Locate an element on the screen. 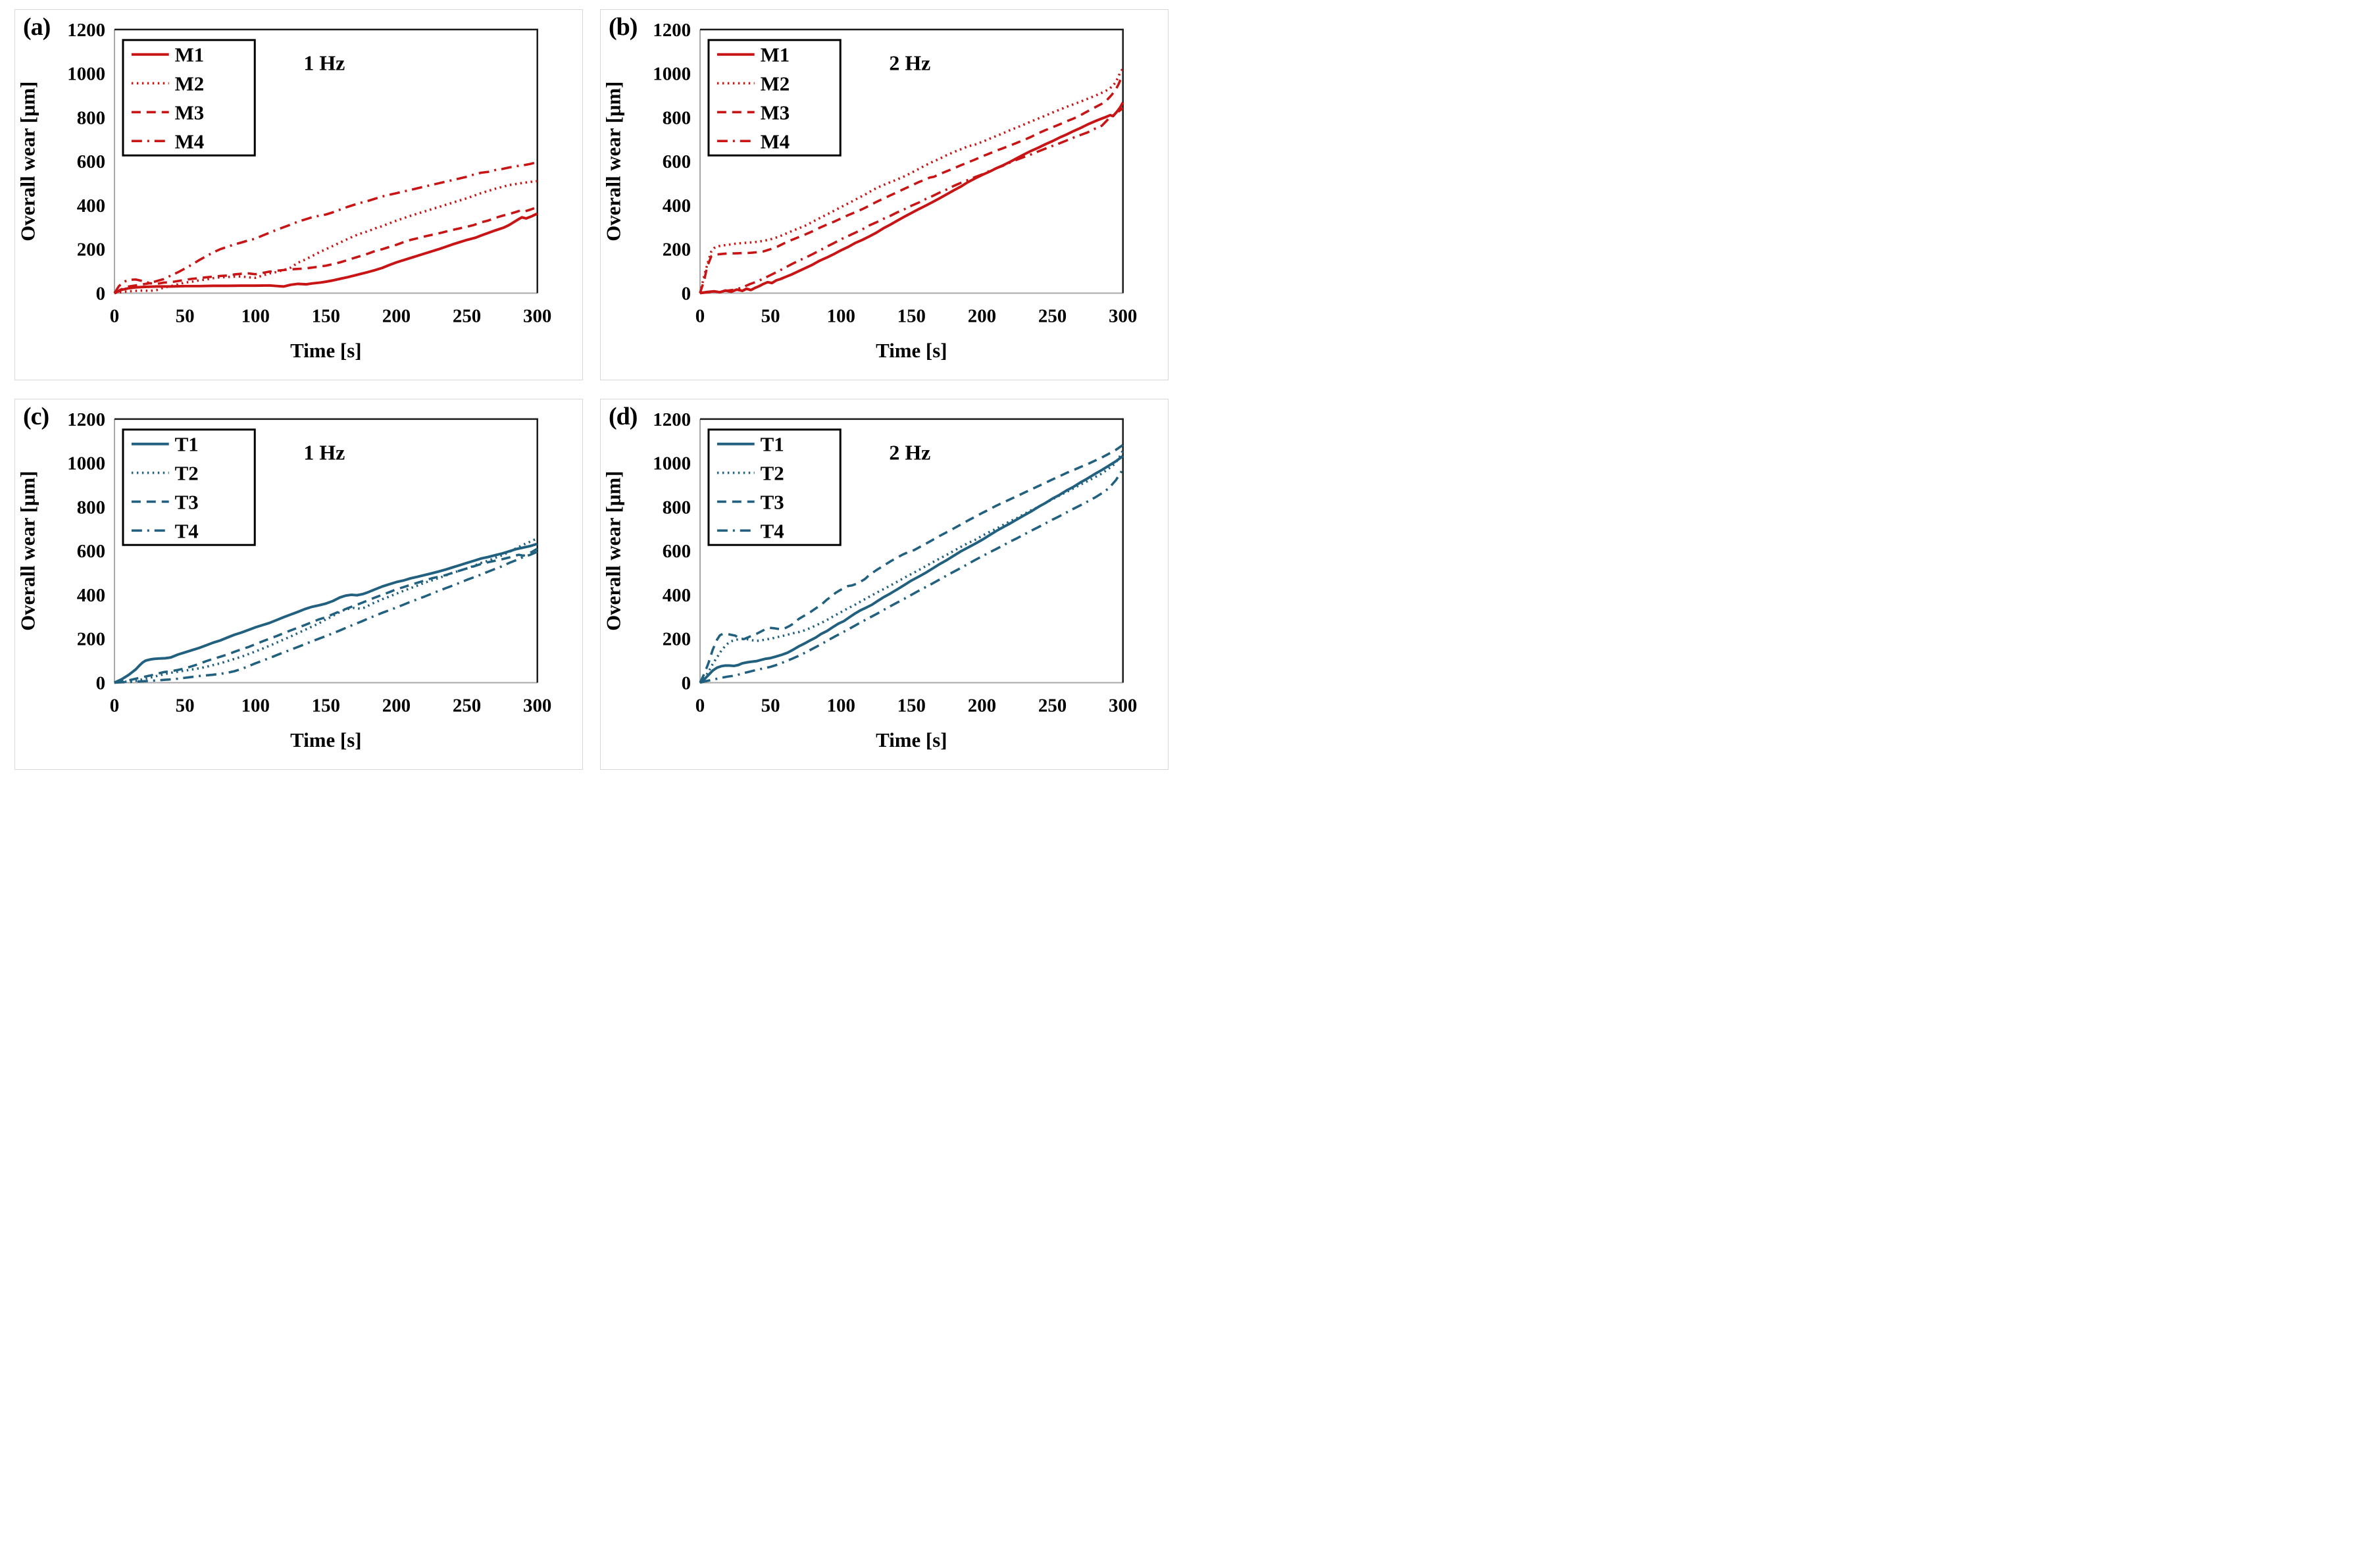  series-line-T4 is located at coordinates (326, 617).